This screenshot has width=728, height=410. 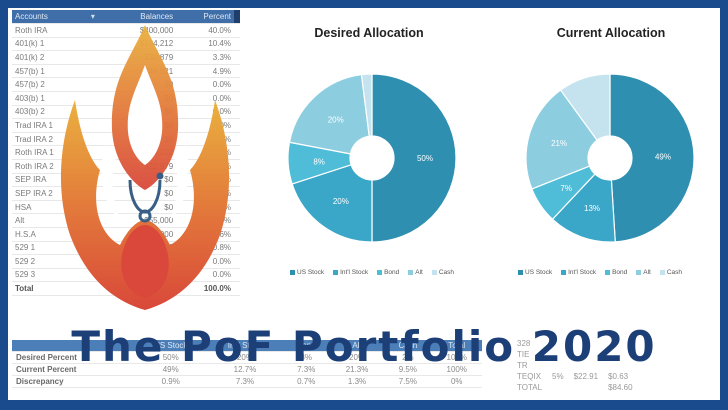 What do you see at coordinates (357, 346) in the screenshot?
I see `summary-header-alt: Alt` at bounding box center [357, 346].